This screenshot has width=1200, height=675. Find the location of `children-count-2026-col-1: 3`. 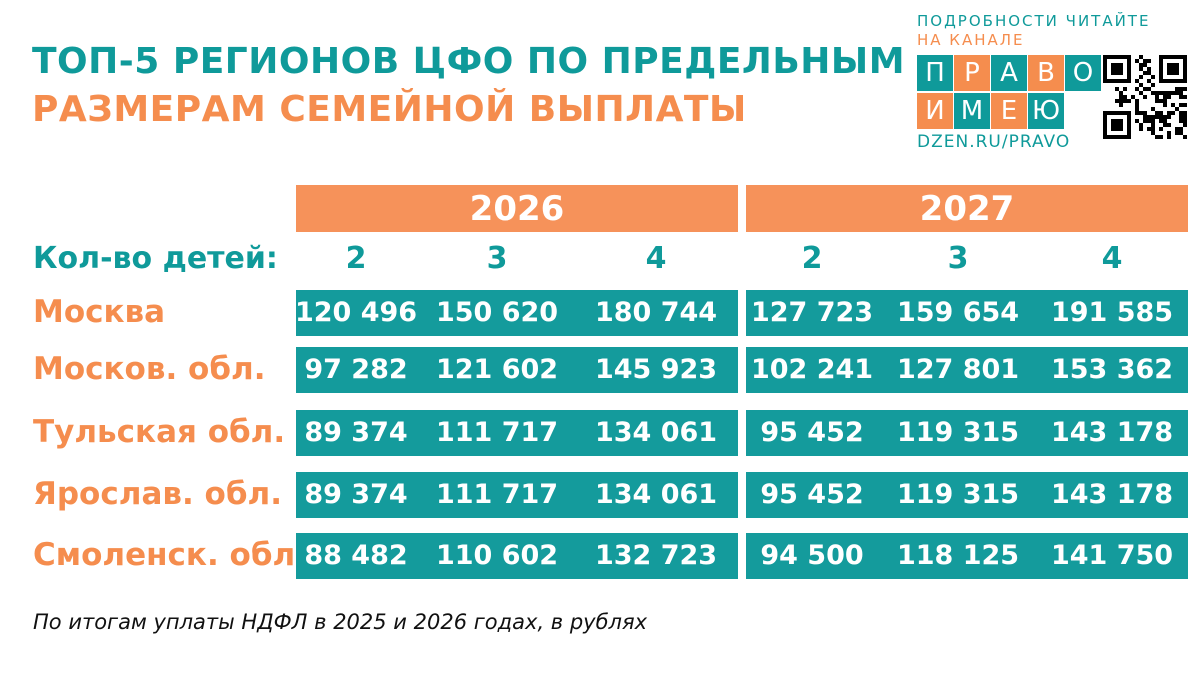

children-count-2026-col-1: 3 is located at coordinates (497, 258).